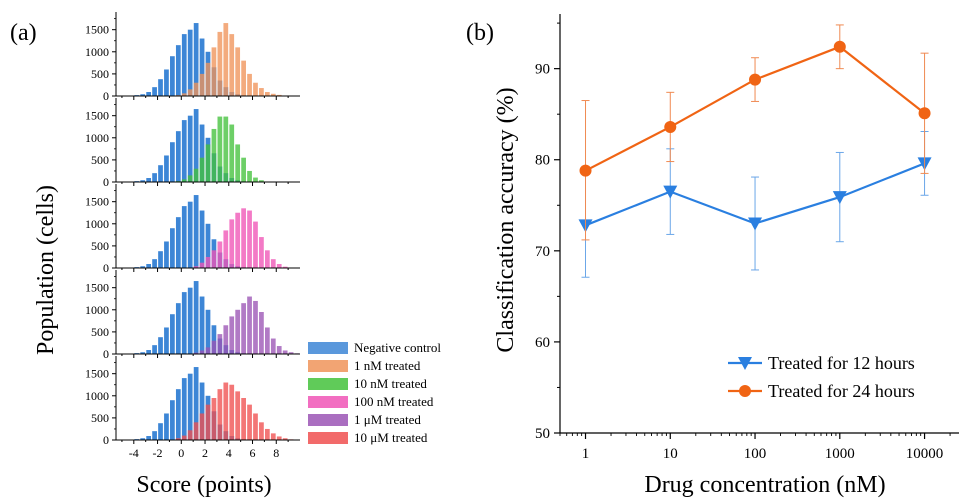 The height and width of the screenshot is (500, 966). What do you see at coordinates (387, 365) in the screenshot?
I see `legend-label: 1 nM treated` at bounding box center [387, 365].